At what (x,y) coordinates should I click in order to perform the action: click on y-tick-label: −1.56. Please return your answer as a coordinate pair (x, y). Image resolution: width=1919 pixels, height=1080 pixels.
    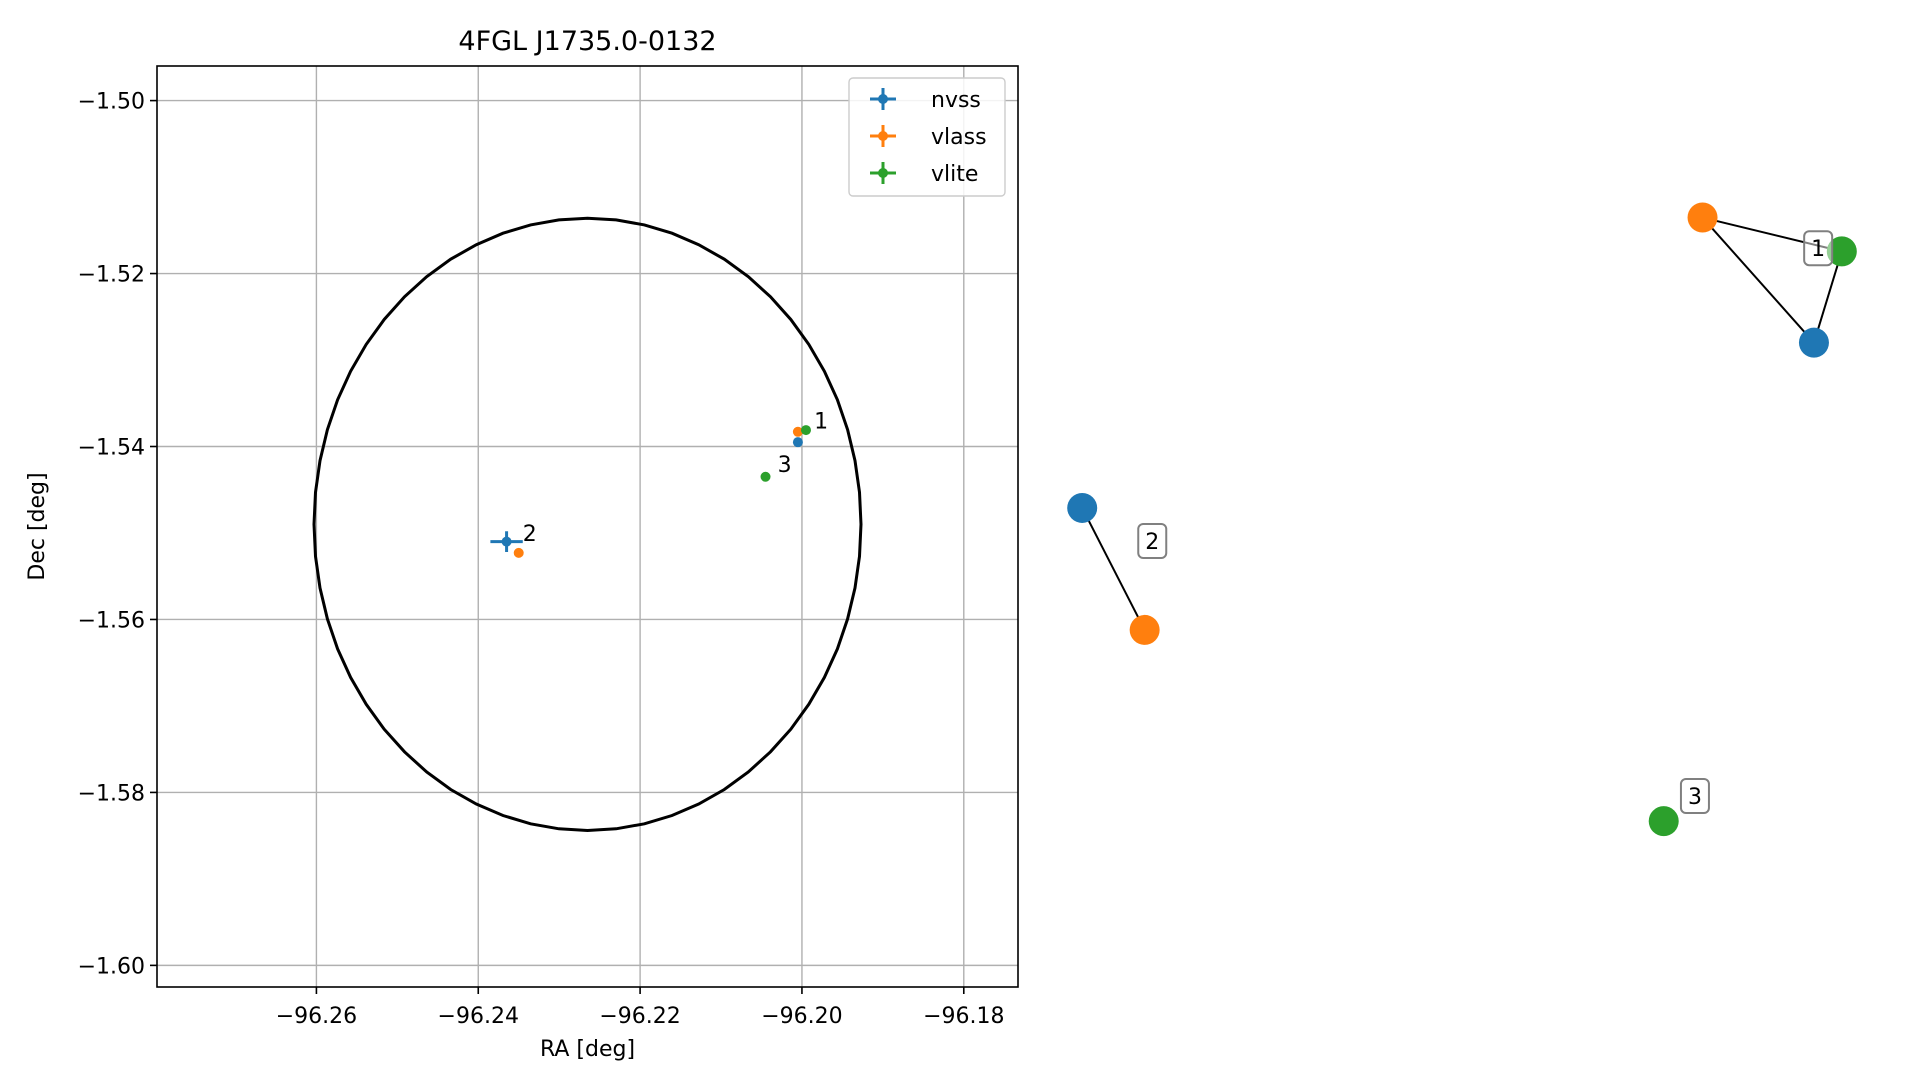
    Looking at the image, I should click on (111, 620).